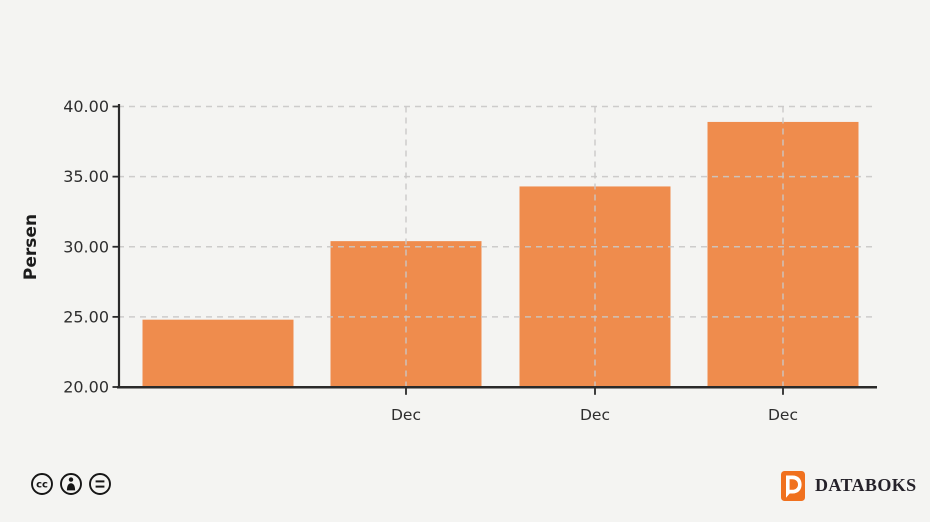 This screenshot has width=930, height=522. I want to click on license-icons: cc, so click(71, 484).